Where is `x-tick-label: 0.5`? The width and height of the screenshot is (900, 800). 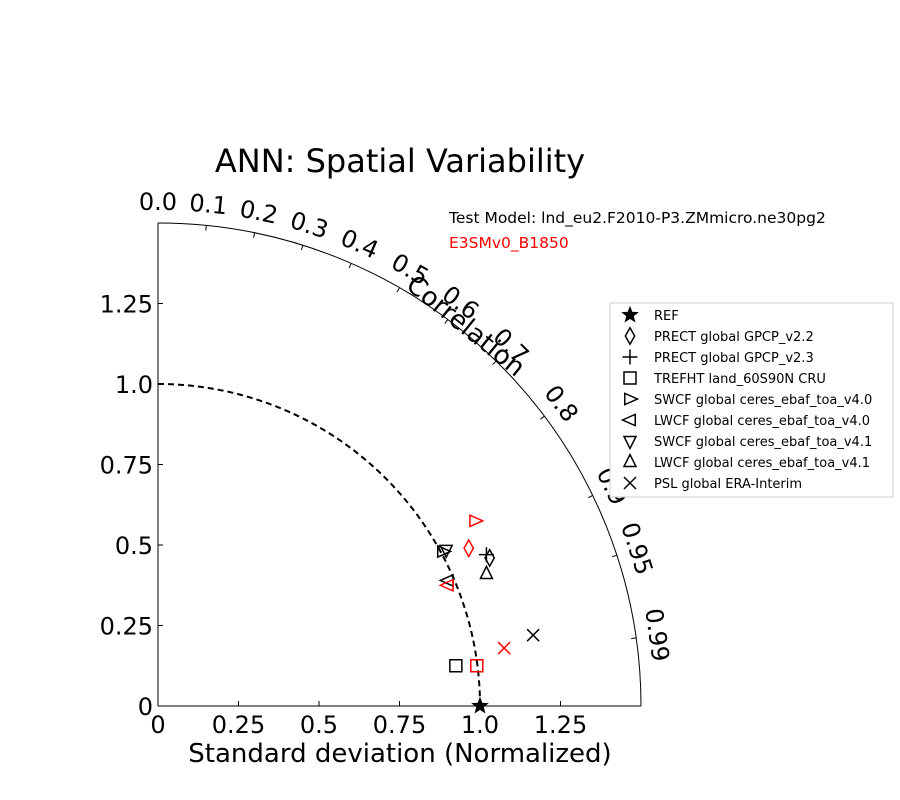 x-tick-label: 0.5 is located at coordinates (319, 725).